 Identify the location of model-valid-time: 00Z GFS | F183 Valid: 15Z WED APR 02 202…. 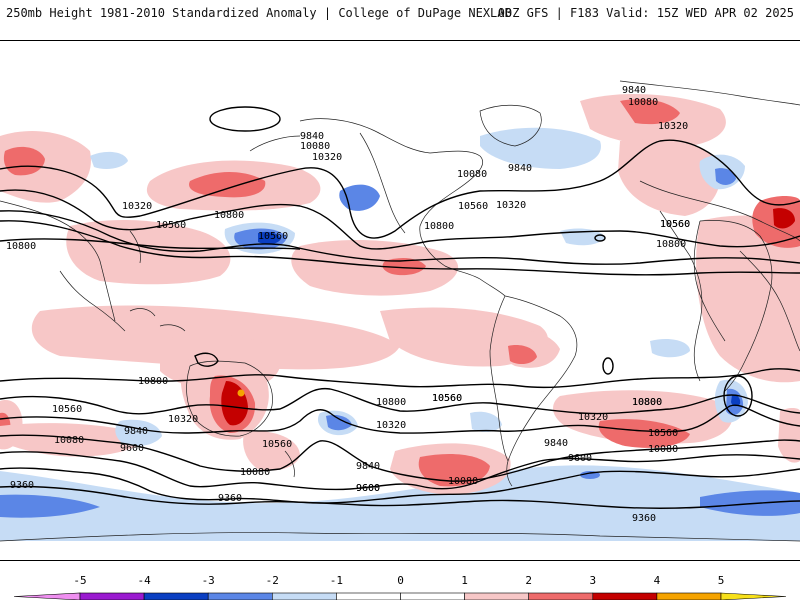
(645, 13).